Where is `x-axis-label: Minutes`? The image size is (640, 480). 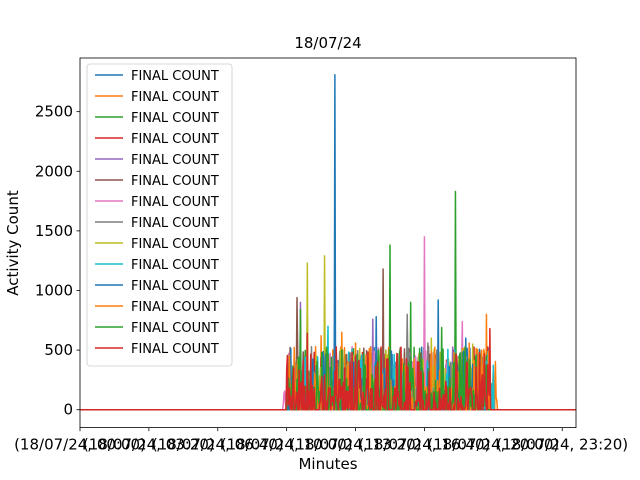 x-axis-label: Minutes is located at coordinates (327, 464).